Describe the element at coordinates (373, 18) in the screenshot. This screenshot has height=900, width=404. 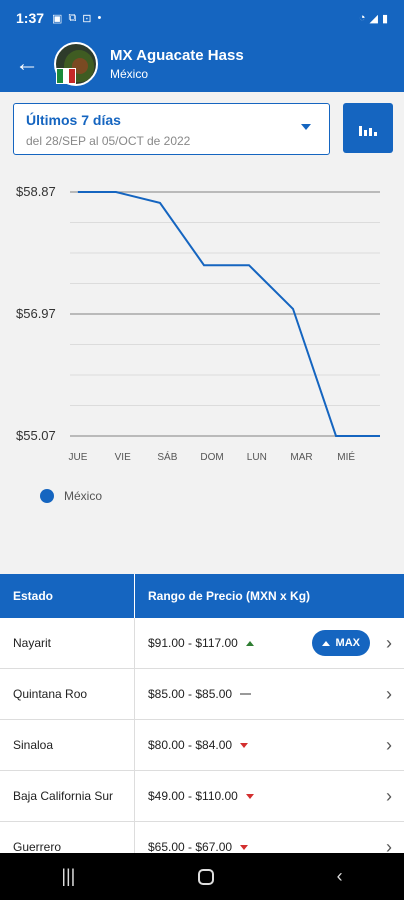
I see `signal-icon: ◢` at that location.